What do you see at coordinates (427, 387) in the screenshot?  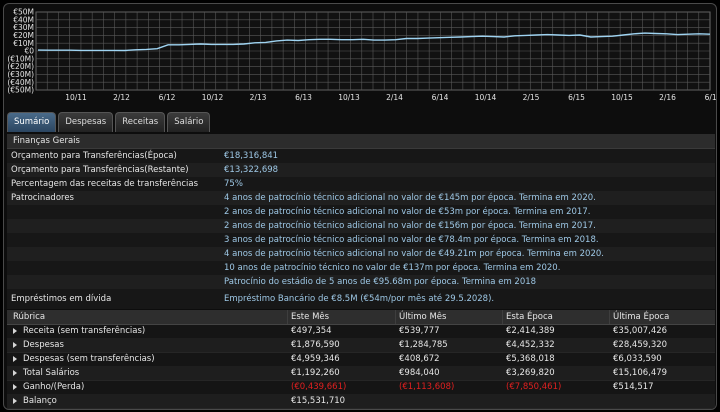 I see `cell-last-month: (€1,113,608)` at bounding box center [427, 387].